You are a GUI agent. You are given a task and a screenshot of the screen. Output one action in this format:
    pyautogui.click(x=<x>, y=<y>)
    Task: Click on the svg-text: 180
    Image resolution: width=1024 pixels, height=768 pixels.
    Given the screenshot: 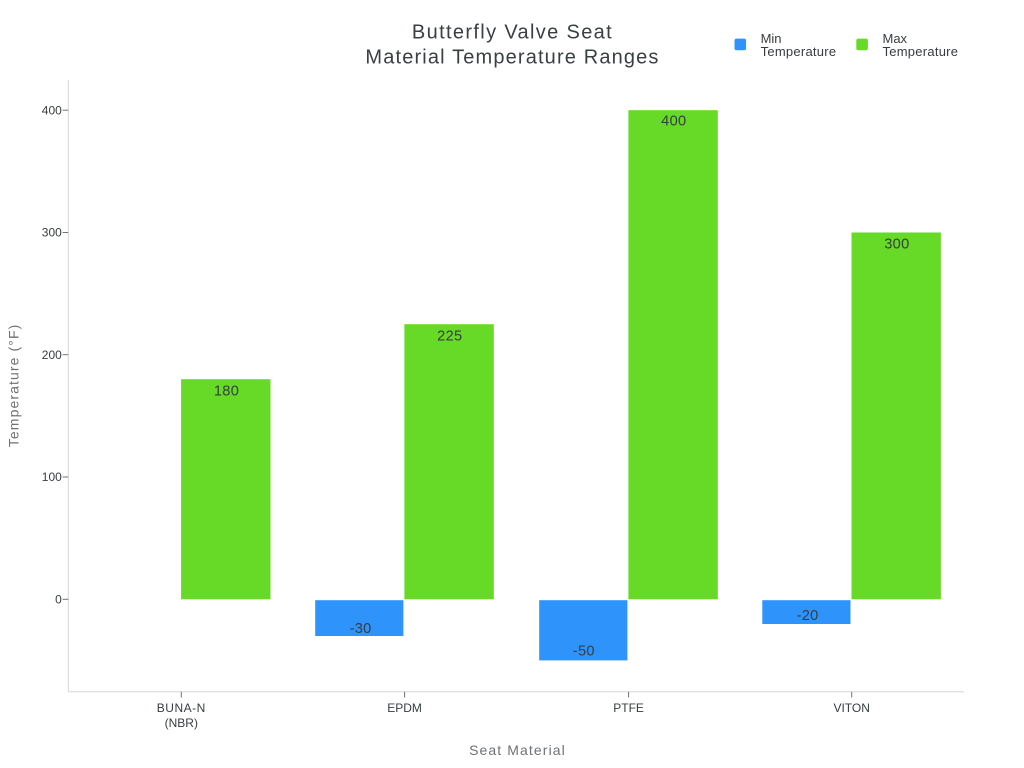 What is the action you would take?
    pyautogui.click(x=226, y=391)
    